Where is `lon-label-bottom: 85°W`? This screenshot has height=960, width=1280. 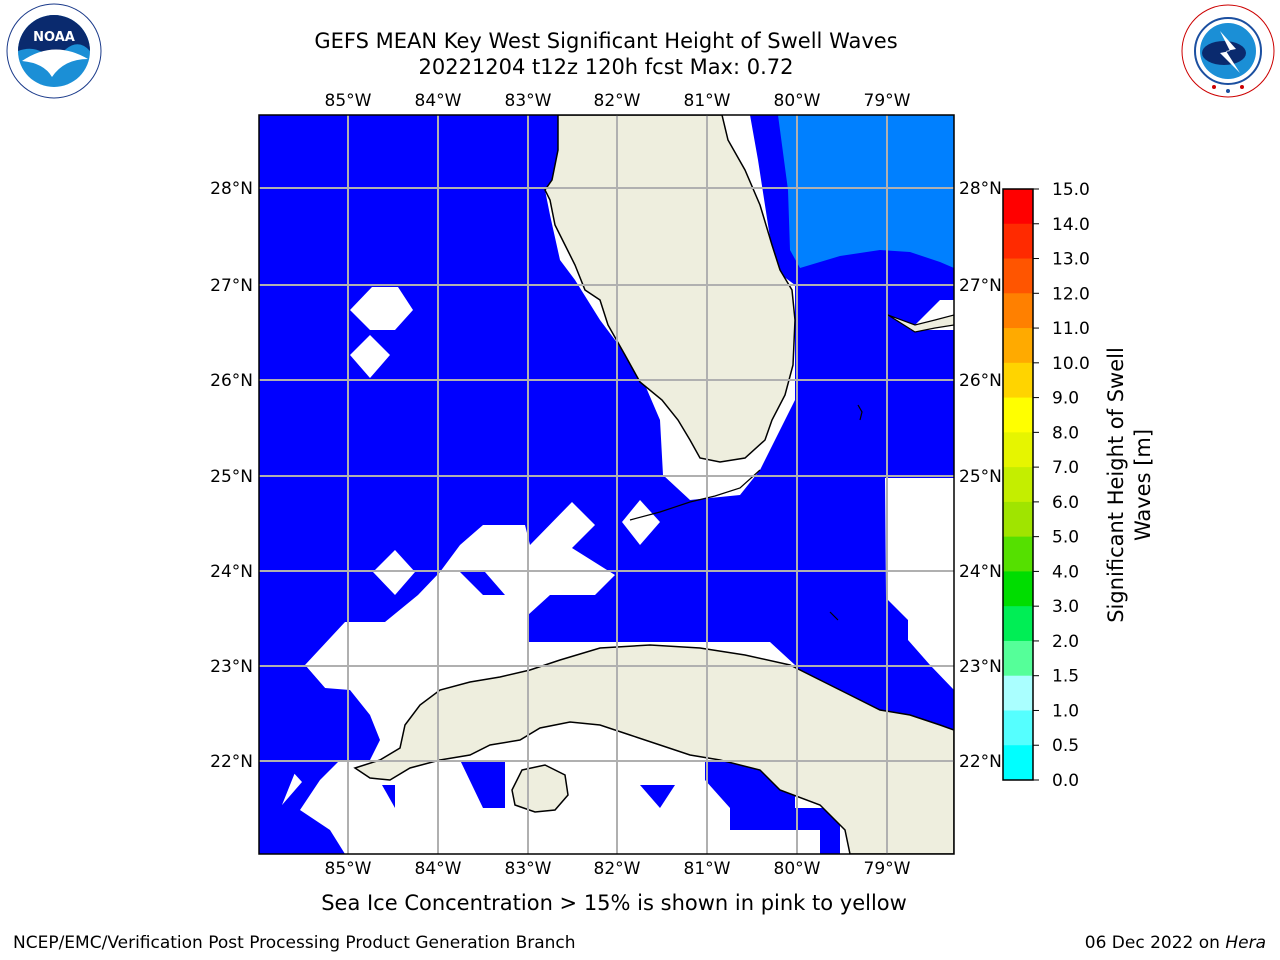
lon-label-bottom: 85°W is located at coordinates (348, 869).